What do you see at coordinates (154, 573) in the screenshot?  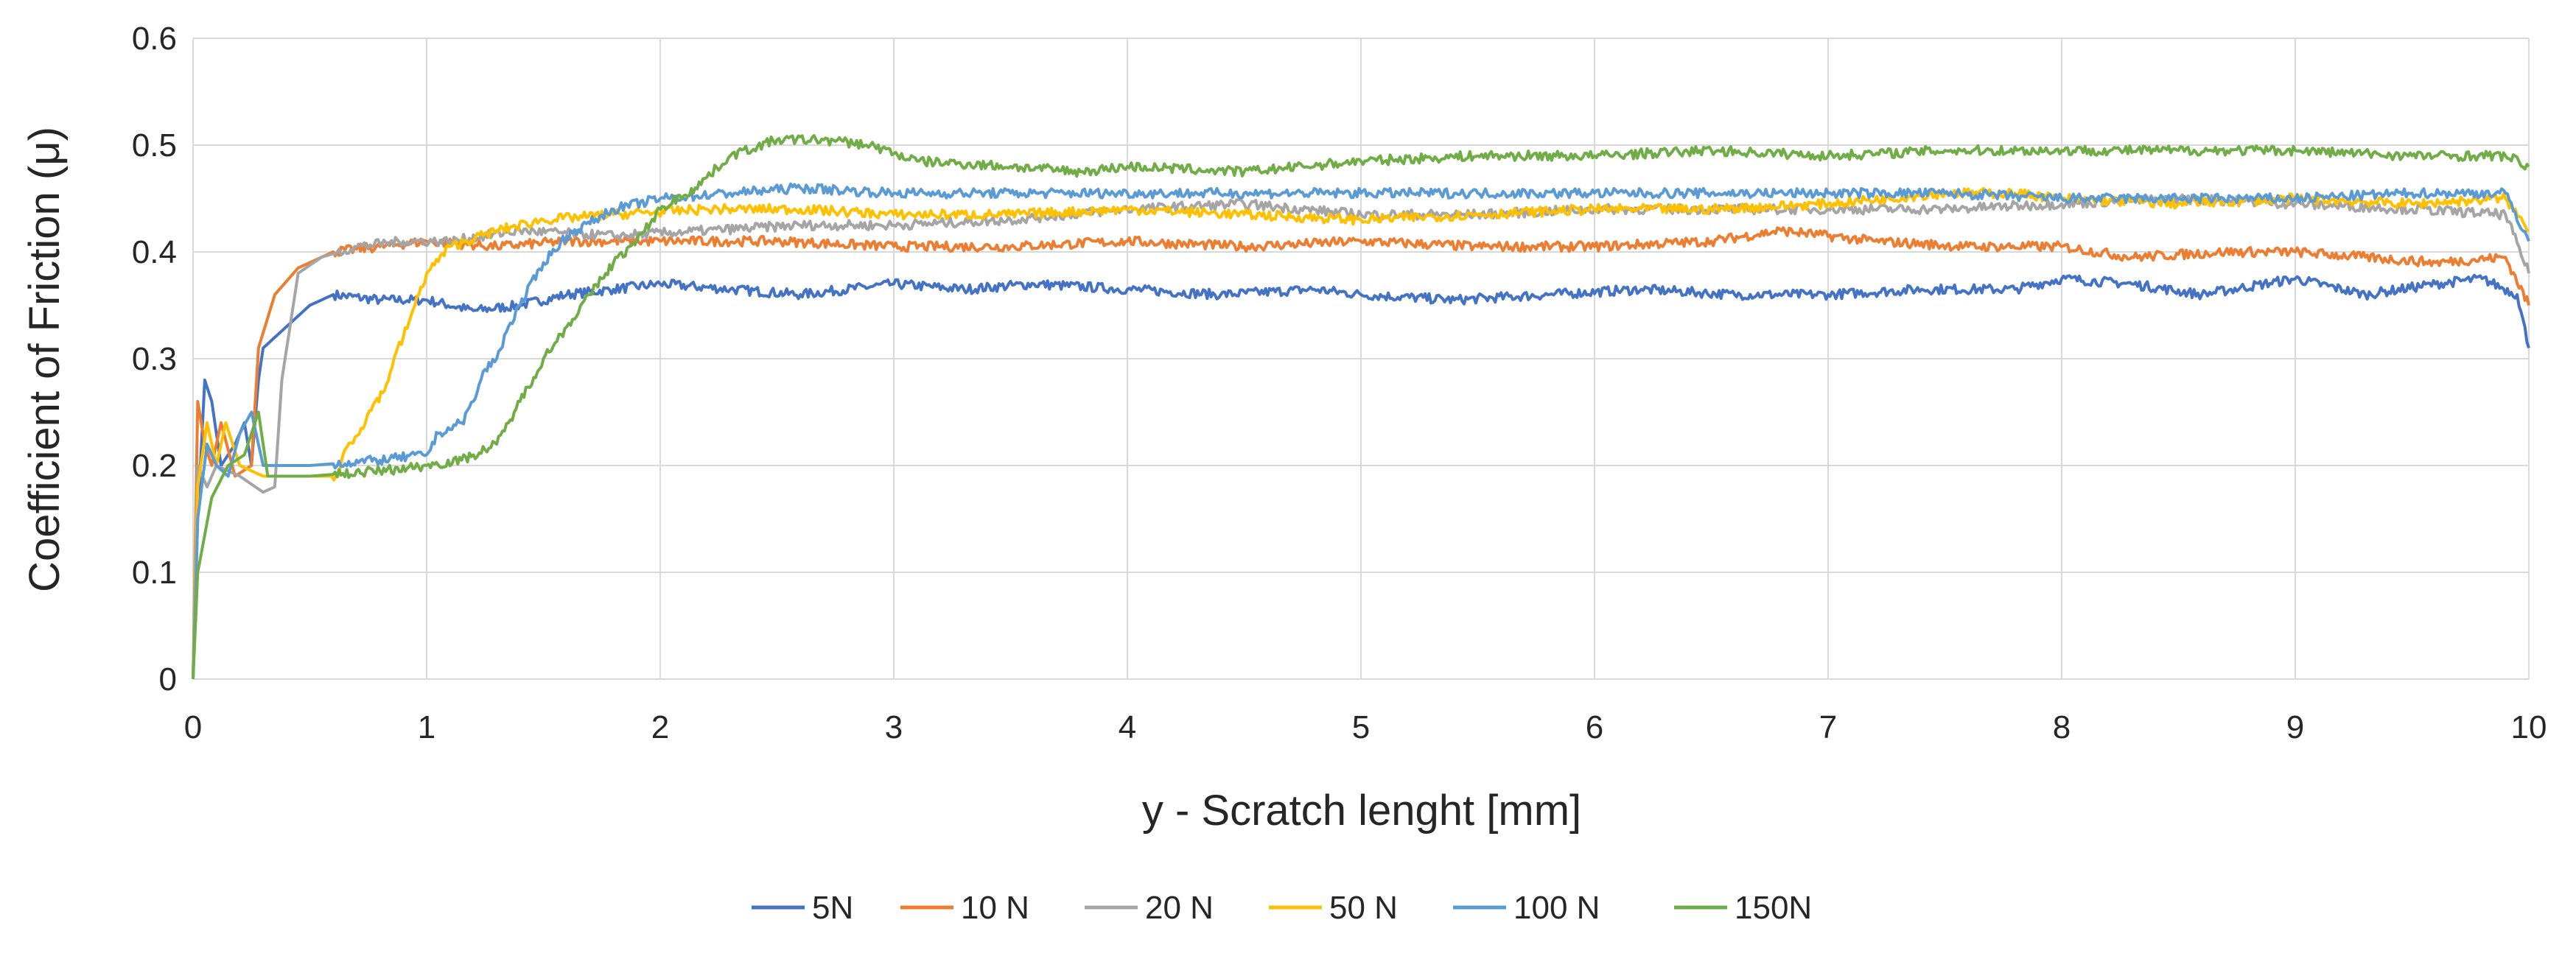 I see `y-tick-label: 0.1` at bounding box center [154, 573].